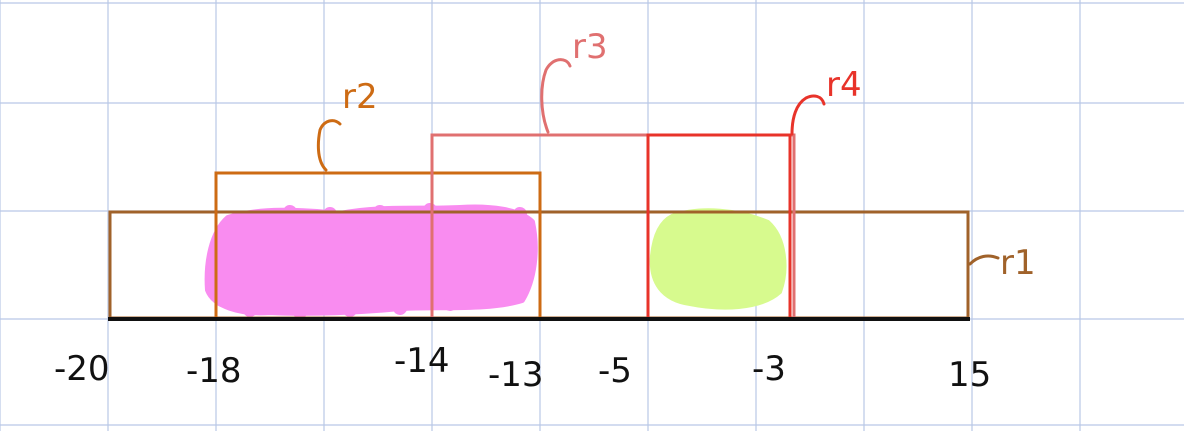 This screenshot has height=431, width=1184. Describe the element at coordinates (984, 260) in the screenshot. I see `r1-connector` at that location.